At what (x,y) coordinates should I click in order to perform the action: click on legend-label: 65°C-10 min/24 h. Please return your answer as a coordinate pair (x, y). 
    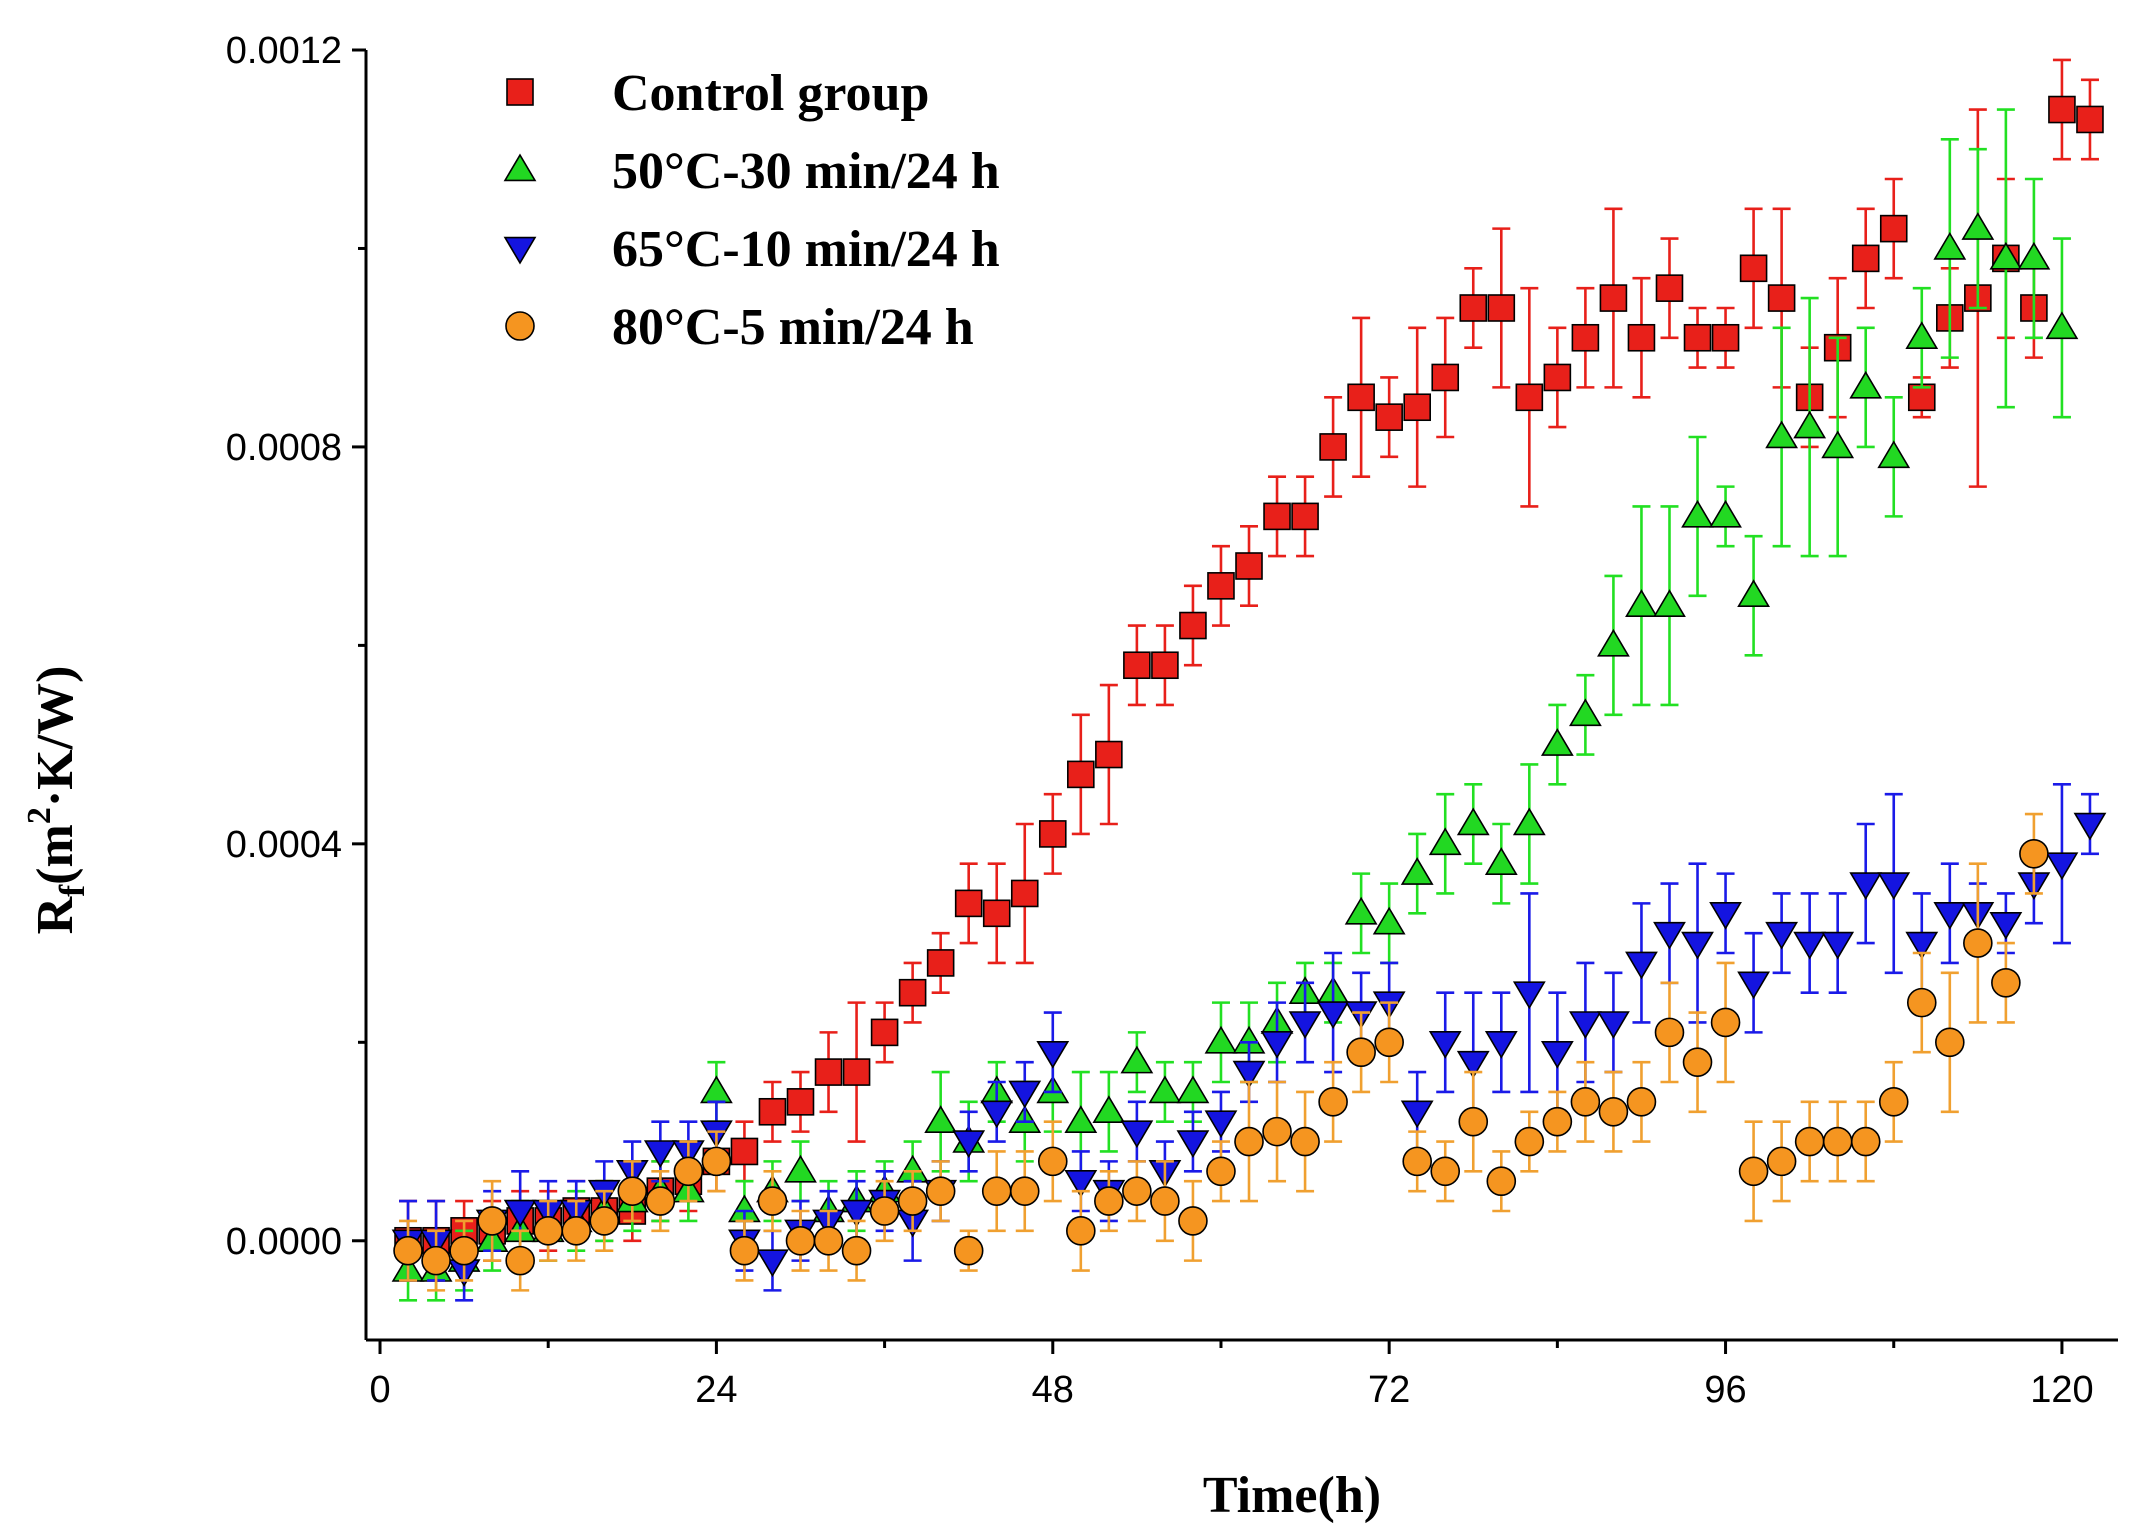
    Looking at the image, I should click on (806, 249).